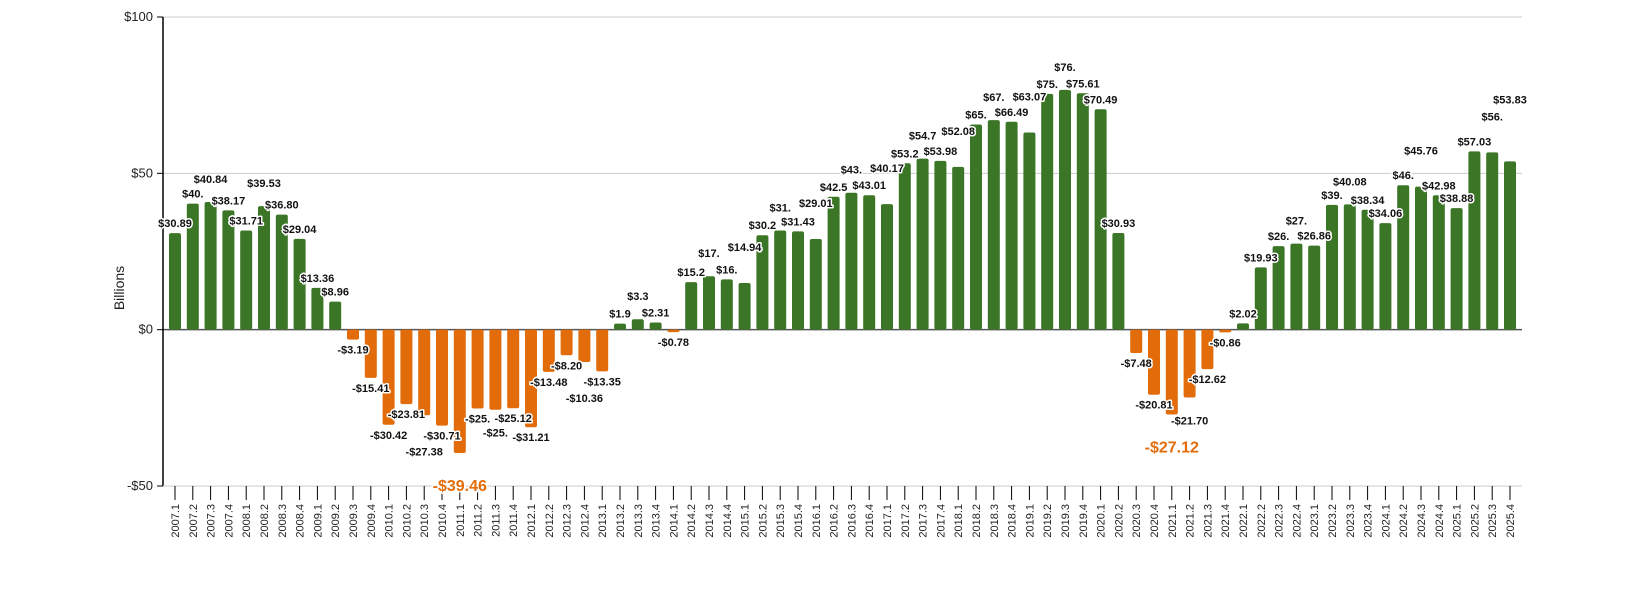 Image resolution: width=1626 pixels, height=589 pixels. Describe the element at coordinates (441, 437) in the screenshot. I see `data-label: -$30.71` at that location.